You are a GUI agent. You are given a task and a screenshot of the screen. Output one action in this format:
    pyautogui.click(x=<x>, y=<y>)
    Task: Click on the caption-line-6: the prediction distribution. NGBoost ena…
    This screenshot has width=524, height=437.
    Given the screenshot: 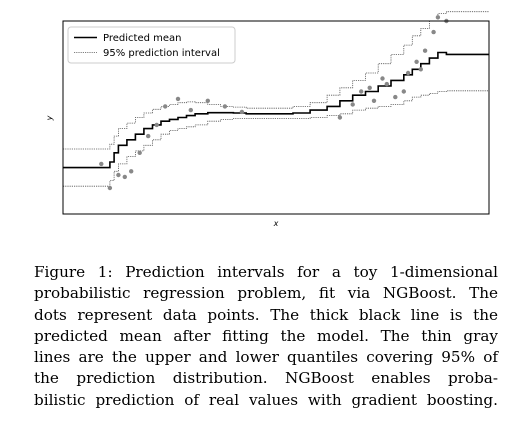 What is the action you would take?
    pyautogui.click(x=266, y=378)
    